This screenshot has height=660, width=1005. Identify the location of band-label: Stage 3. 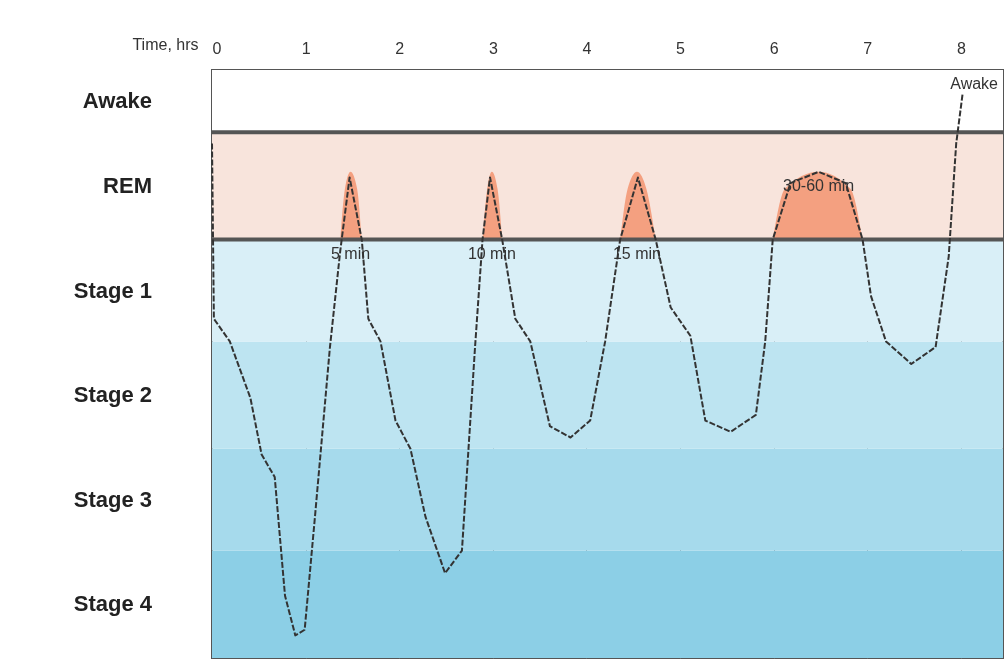
(112, 499).